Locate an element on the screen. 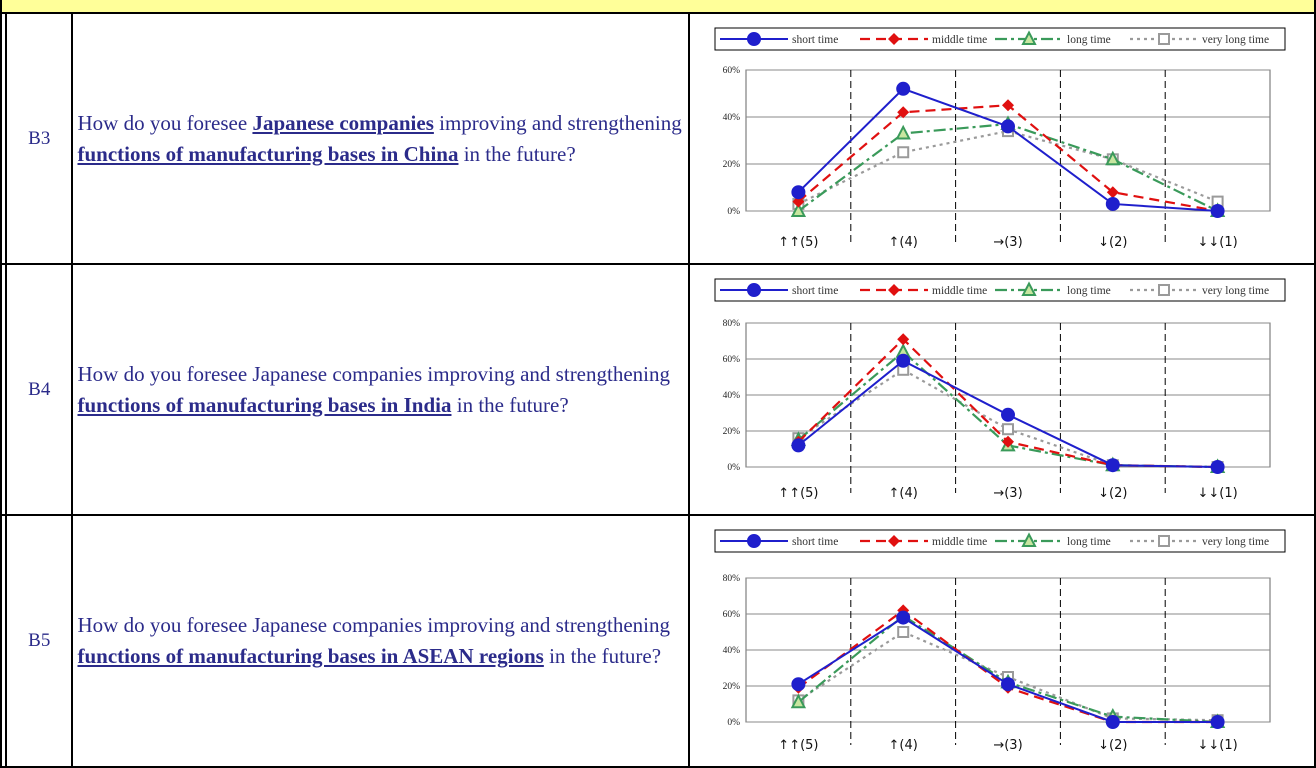 The height and width of the screenshot is (768, 1316). series-short-time is located at coordinates (1008, 669).